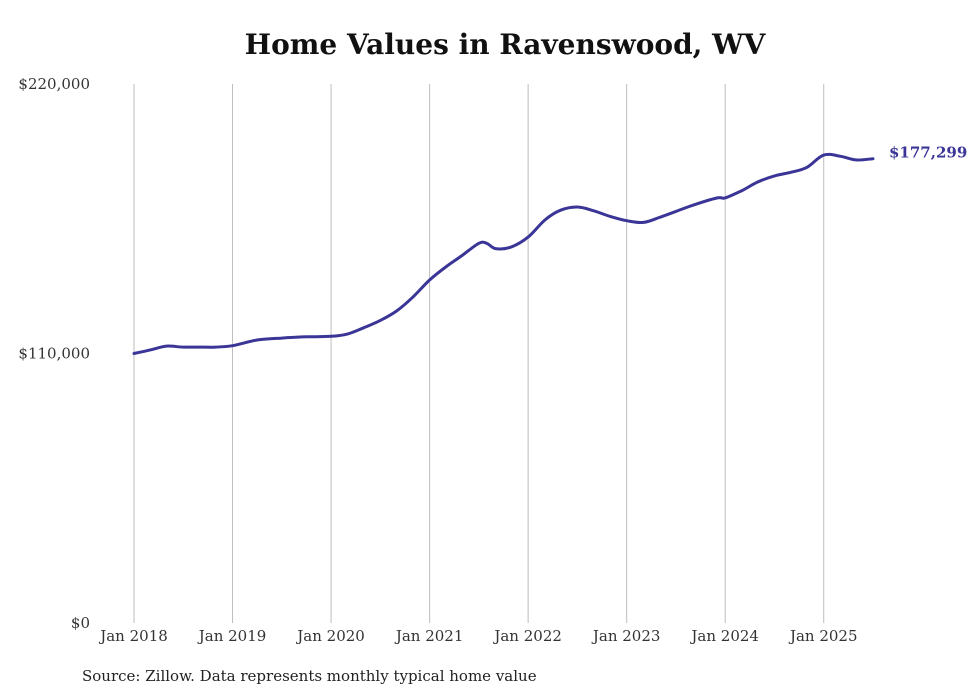 The image size is (980, 699). What do you see at coordinates (928, 153) in the screenshot?
I see `end-value-label: $177,299` at bounding box center [928, 153].